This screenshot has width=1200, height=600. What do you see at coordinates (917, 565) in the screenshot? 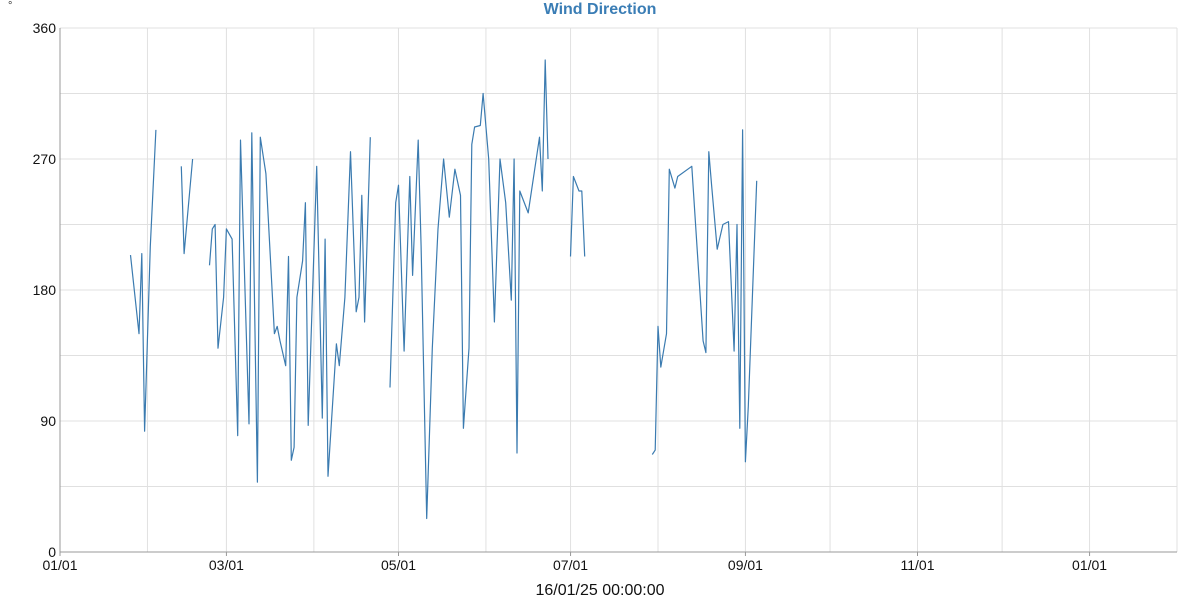
I see `x-tick-label: 11/01` at bounding box center [917, 565].